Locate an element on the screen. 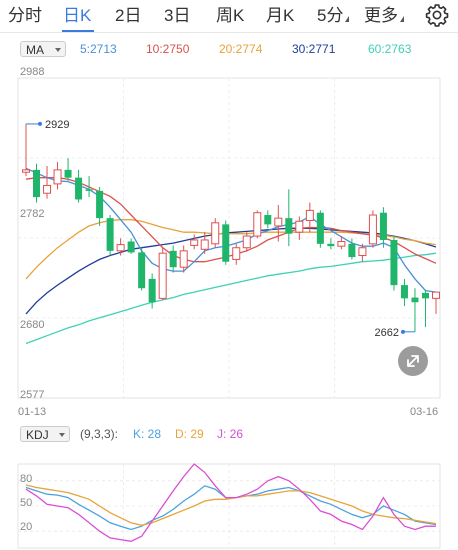 This screenshot has width=458, height=550. ma10-line is located at coordinates (231, 220).